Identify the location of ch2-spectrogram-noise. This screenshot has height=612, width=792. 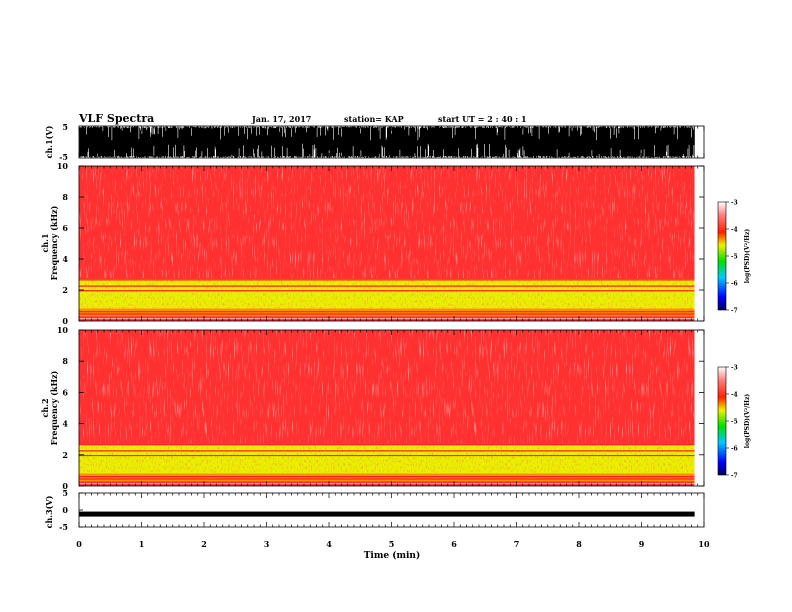
(386, 386).